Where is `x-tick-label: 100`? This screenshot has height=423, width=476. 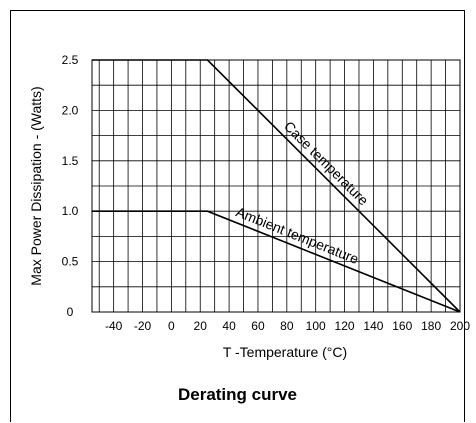 x-tick-label: 100 is located at coordinates (316, 326).